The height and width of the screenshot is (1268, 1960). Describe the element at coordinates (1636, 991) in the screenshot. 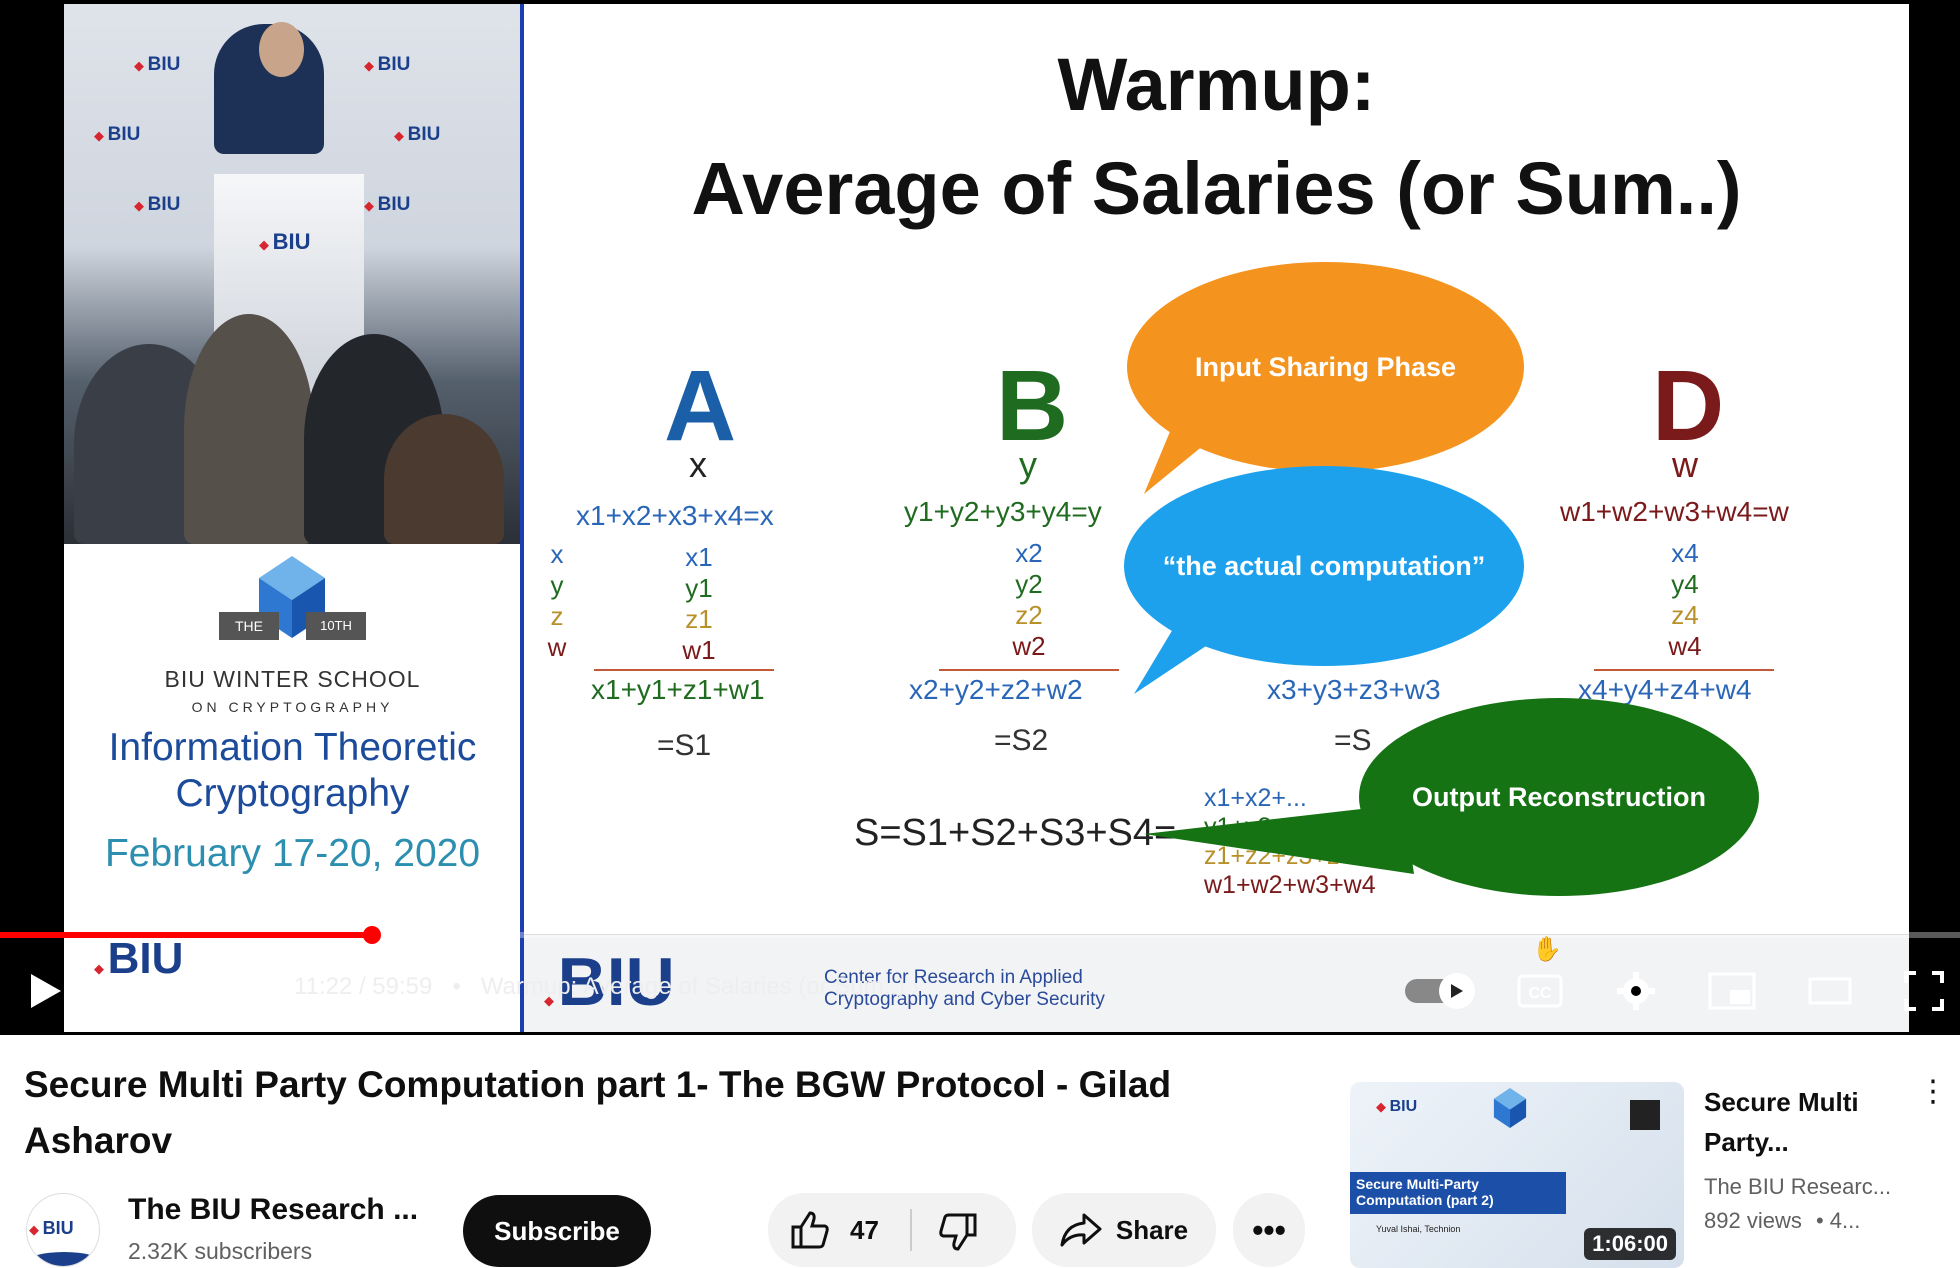

I see `settings-button` at that location.